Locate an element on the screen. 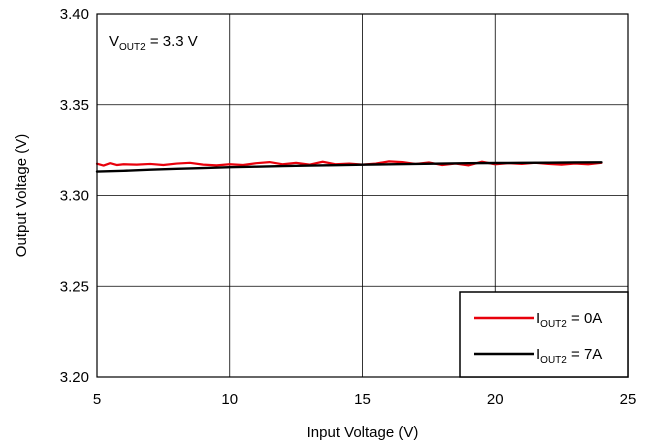 Image resolution: width=649 pixels, height=444 pixels. legend-box is located at coordinates (544, 334).